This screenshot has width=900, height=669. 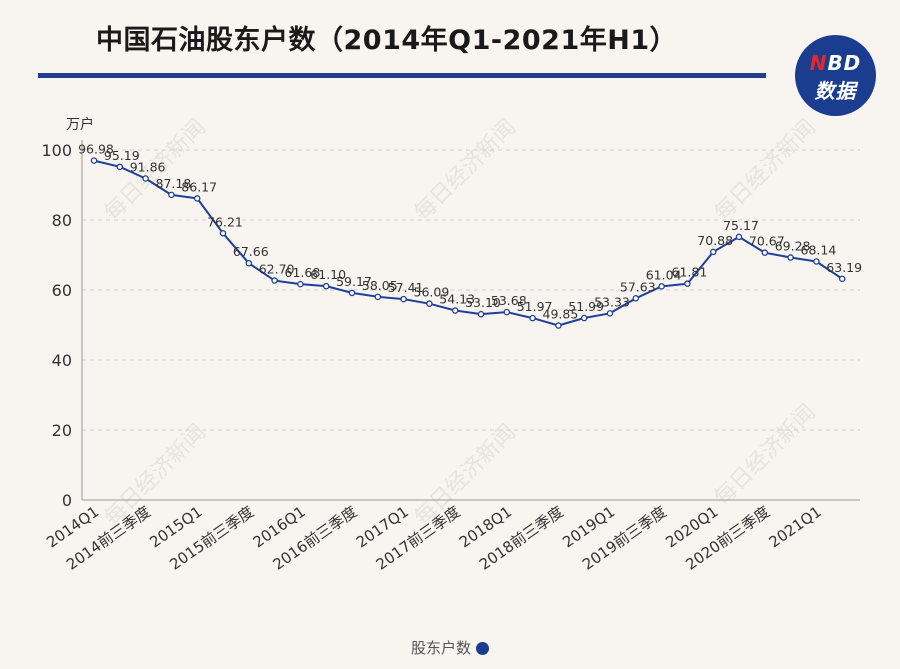 I want to click on data-label: 95.19, so click(x=122, y=155).